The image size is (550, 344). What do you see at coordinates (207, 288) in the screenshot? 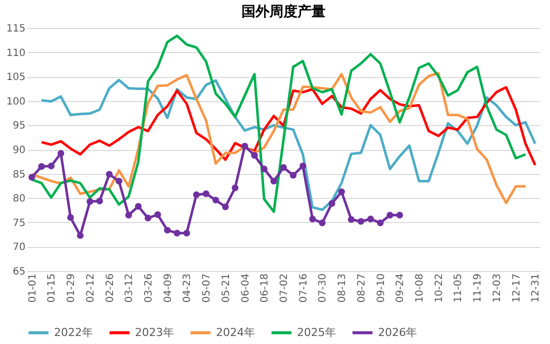
I see `x-tick-label: 05-07` at bounding box center [207, 288].